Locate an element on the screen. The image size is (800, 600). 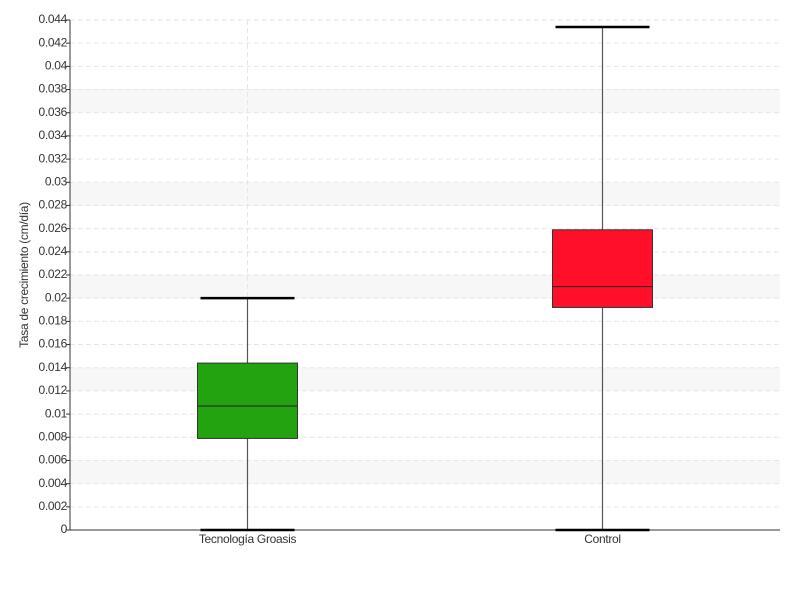
y-tick-label: 0.026 is located at coordinates (52, 228).